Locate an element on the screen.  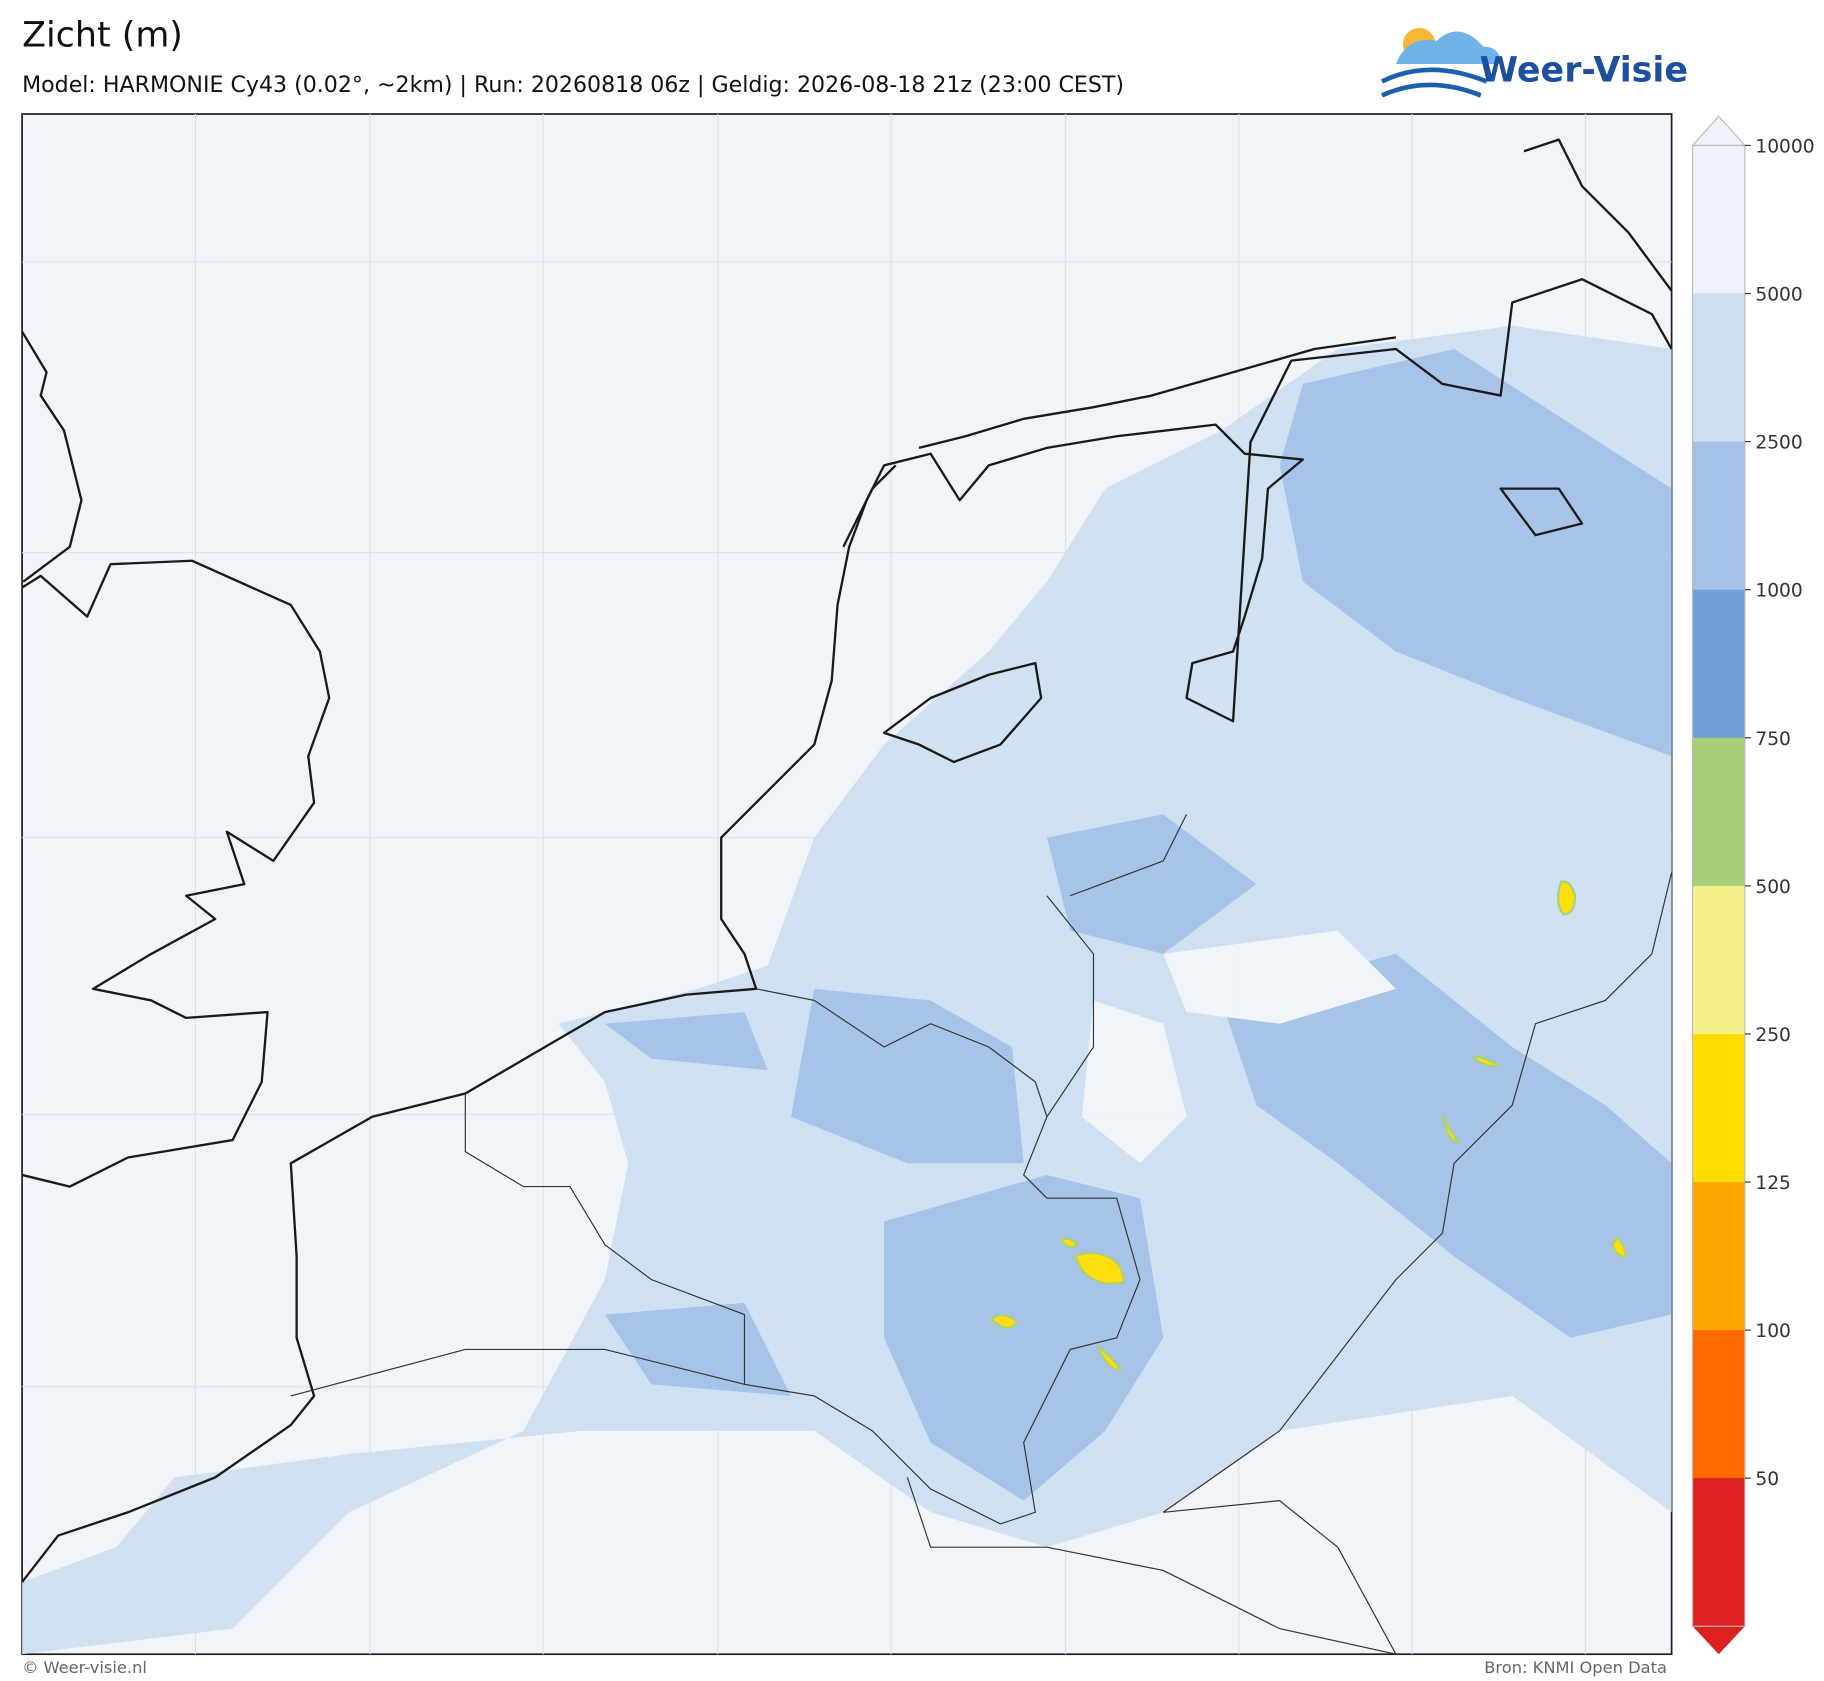
colorbar: 10000 5000 2500 1000 750 500 250 125 100 50 is located at coordinates (1753, 885).